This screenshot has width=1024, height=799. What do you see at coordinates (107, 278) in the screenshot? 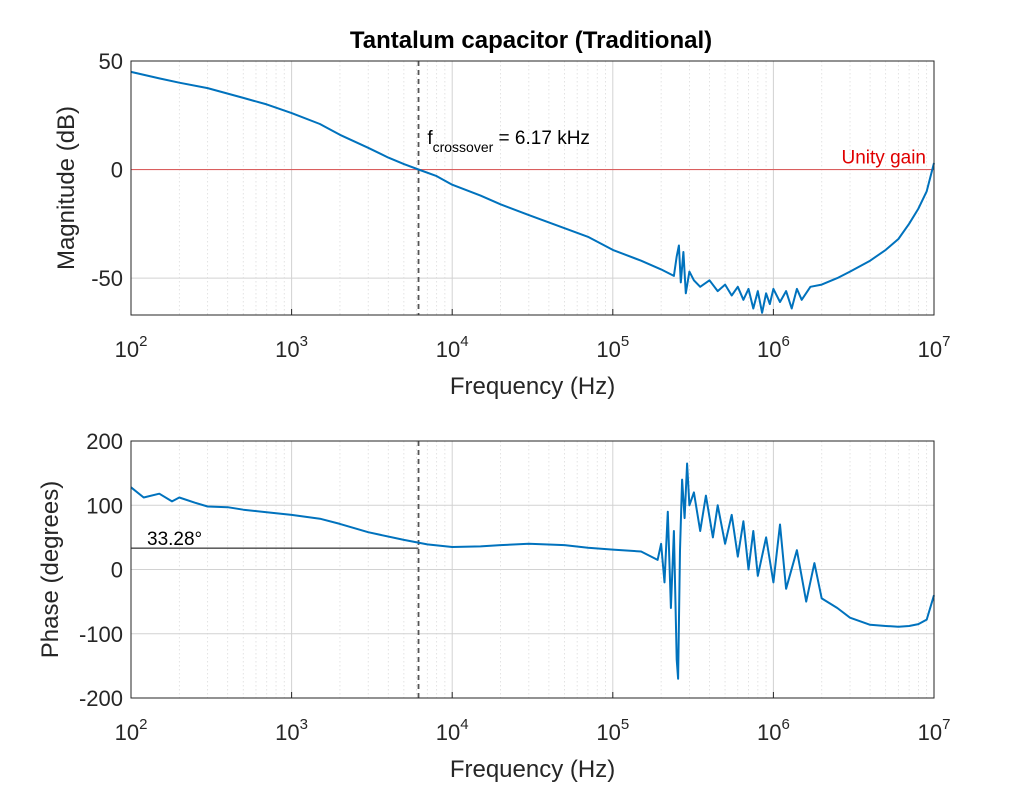
I see `y-tick-label: -50` at bounding box center [107, 278].